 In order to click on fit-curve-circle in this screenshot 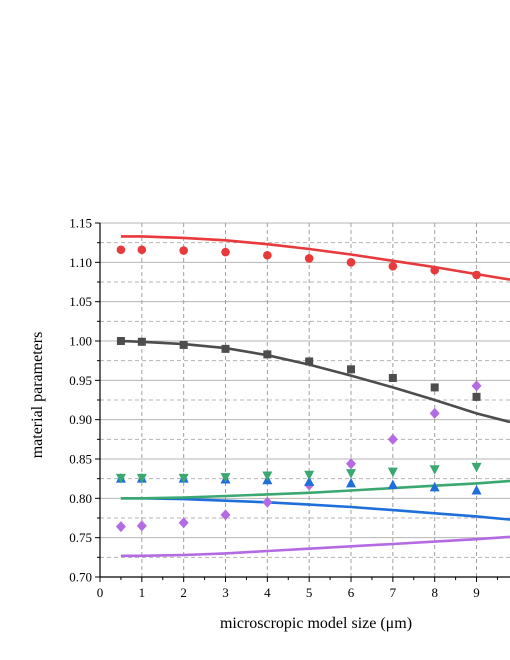, I will do `click(315, 258)`.